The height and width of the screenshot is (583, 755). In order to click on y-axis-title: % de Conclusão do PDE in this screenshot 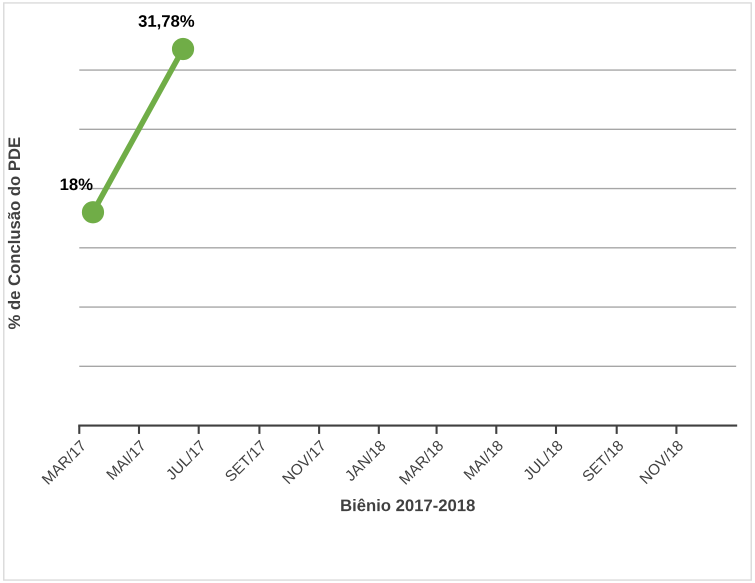, I will do `click(14, 234)`.